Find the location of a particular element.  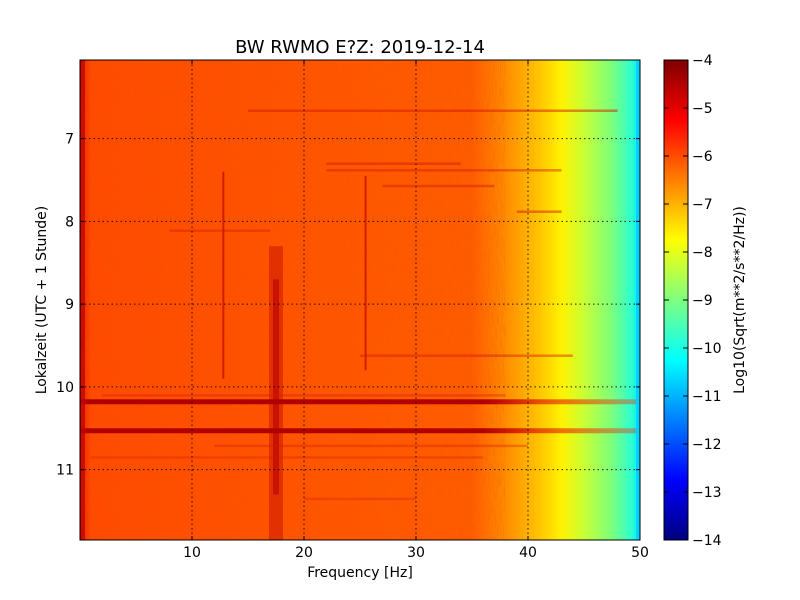

vertical-band-core is located at coordinates (276, 387).